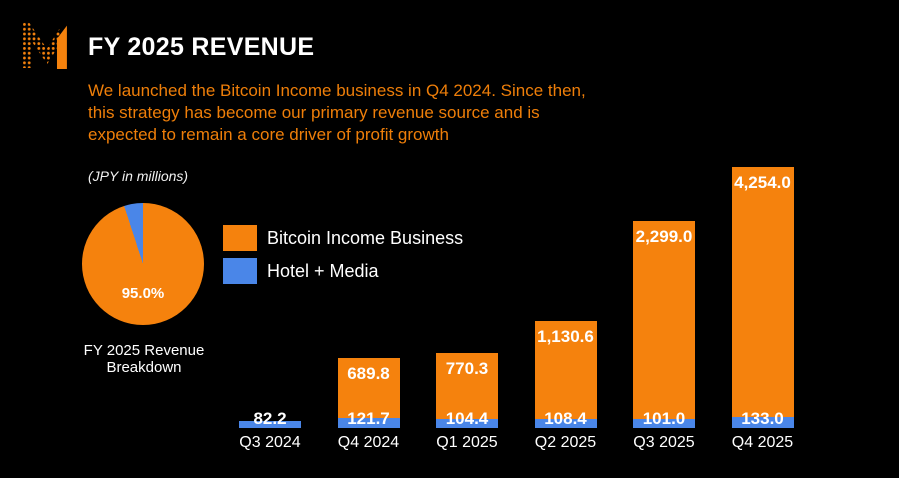 This screenshot has width=899, height=478. Describe the element at coordinates (467, 385) in the screenshot. I see `bar-segment-bitcoin-q1-2025` at that location.